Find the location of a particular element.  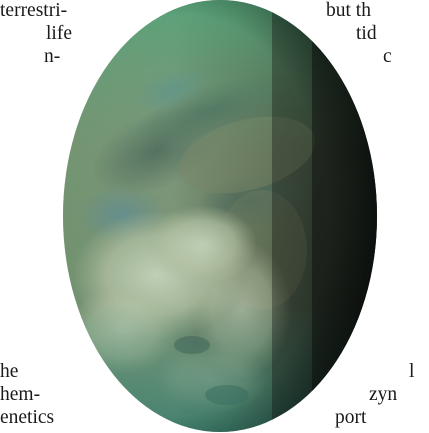

left-text-line-5: hem- is located at coordinates (20, 394).